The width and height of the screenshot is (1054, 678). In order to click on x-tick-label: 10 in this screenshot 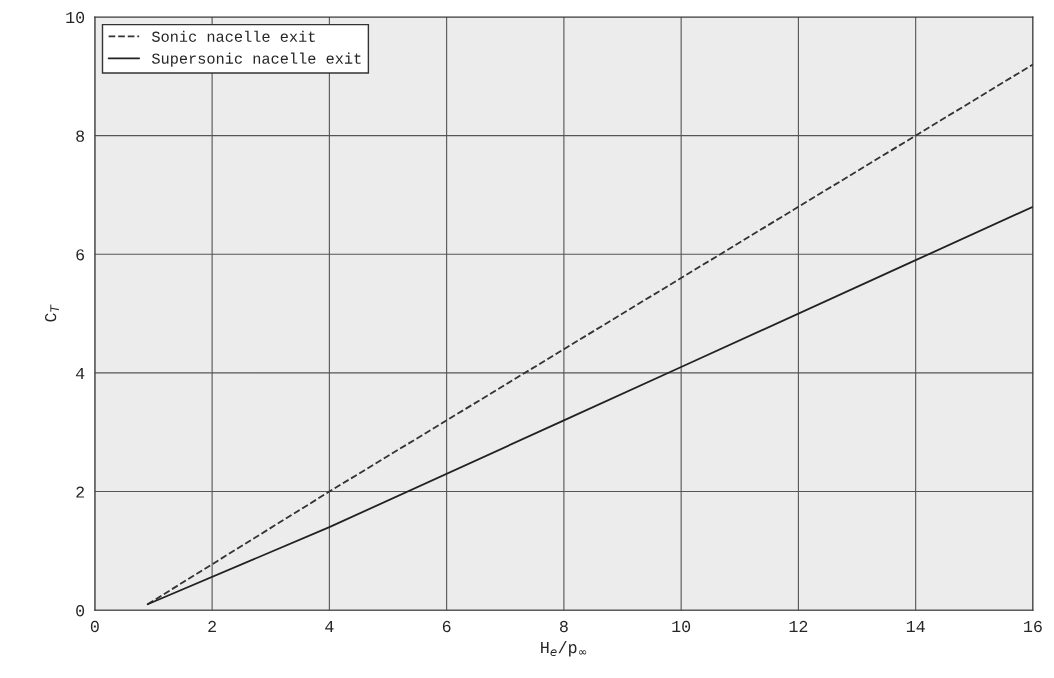, I will do `click(681, 626)`.